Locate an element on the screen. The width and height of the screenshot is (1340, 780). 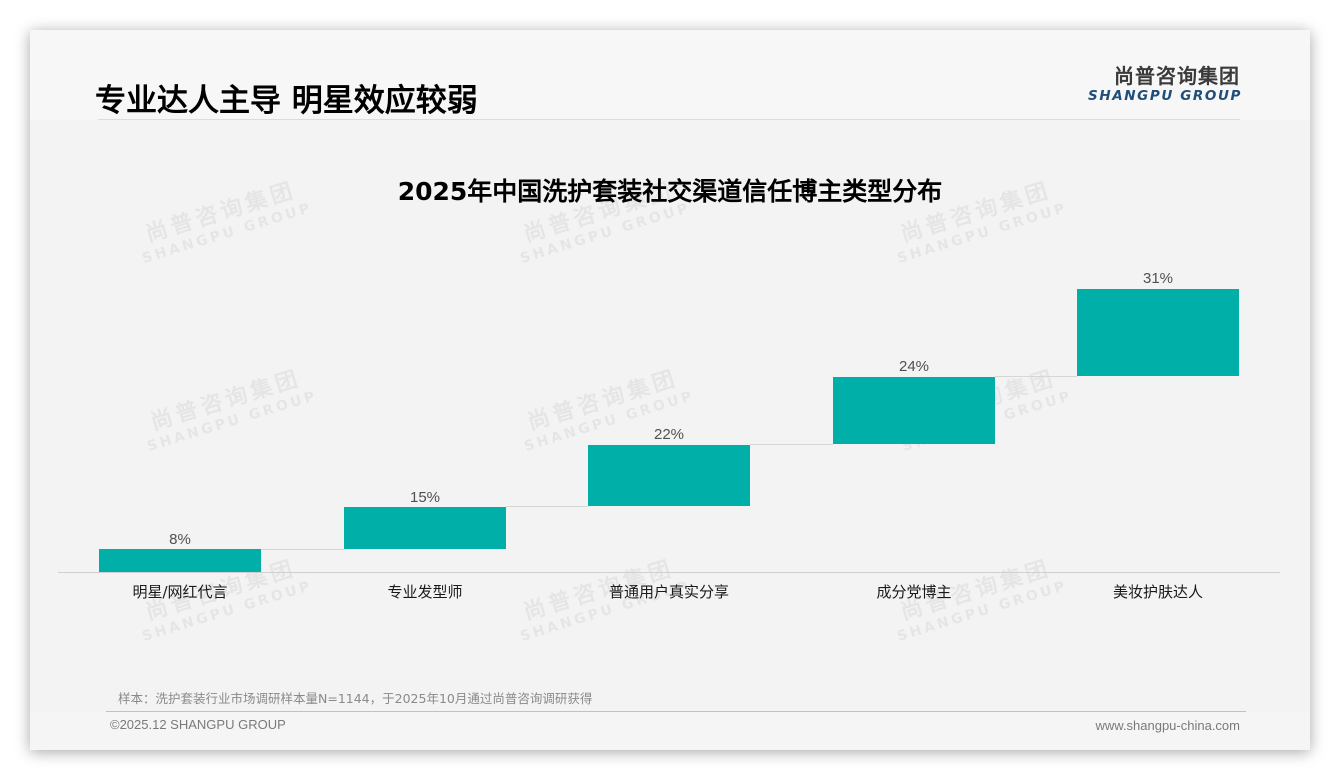
company-logo: 尚普咨询集团 SHANGPU GROUP is located at coordinates (1164, 84).